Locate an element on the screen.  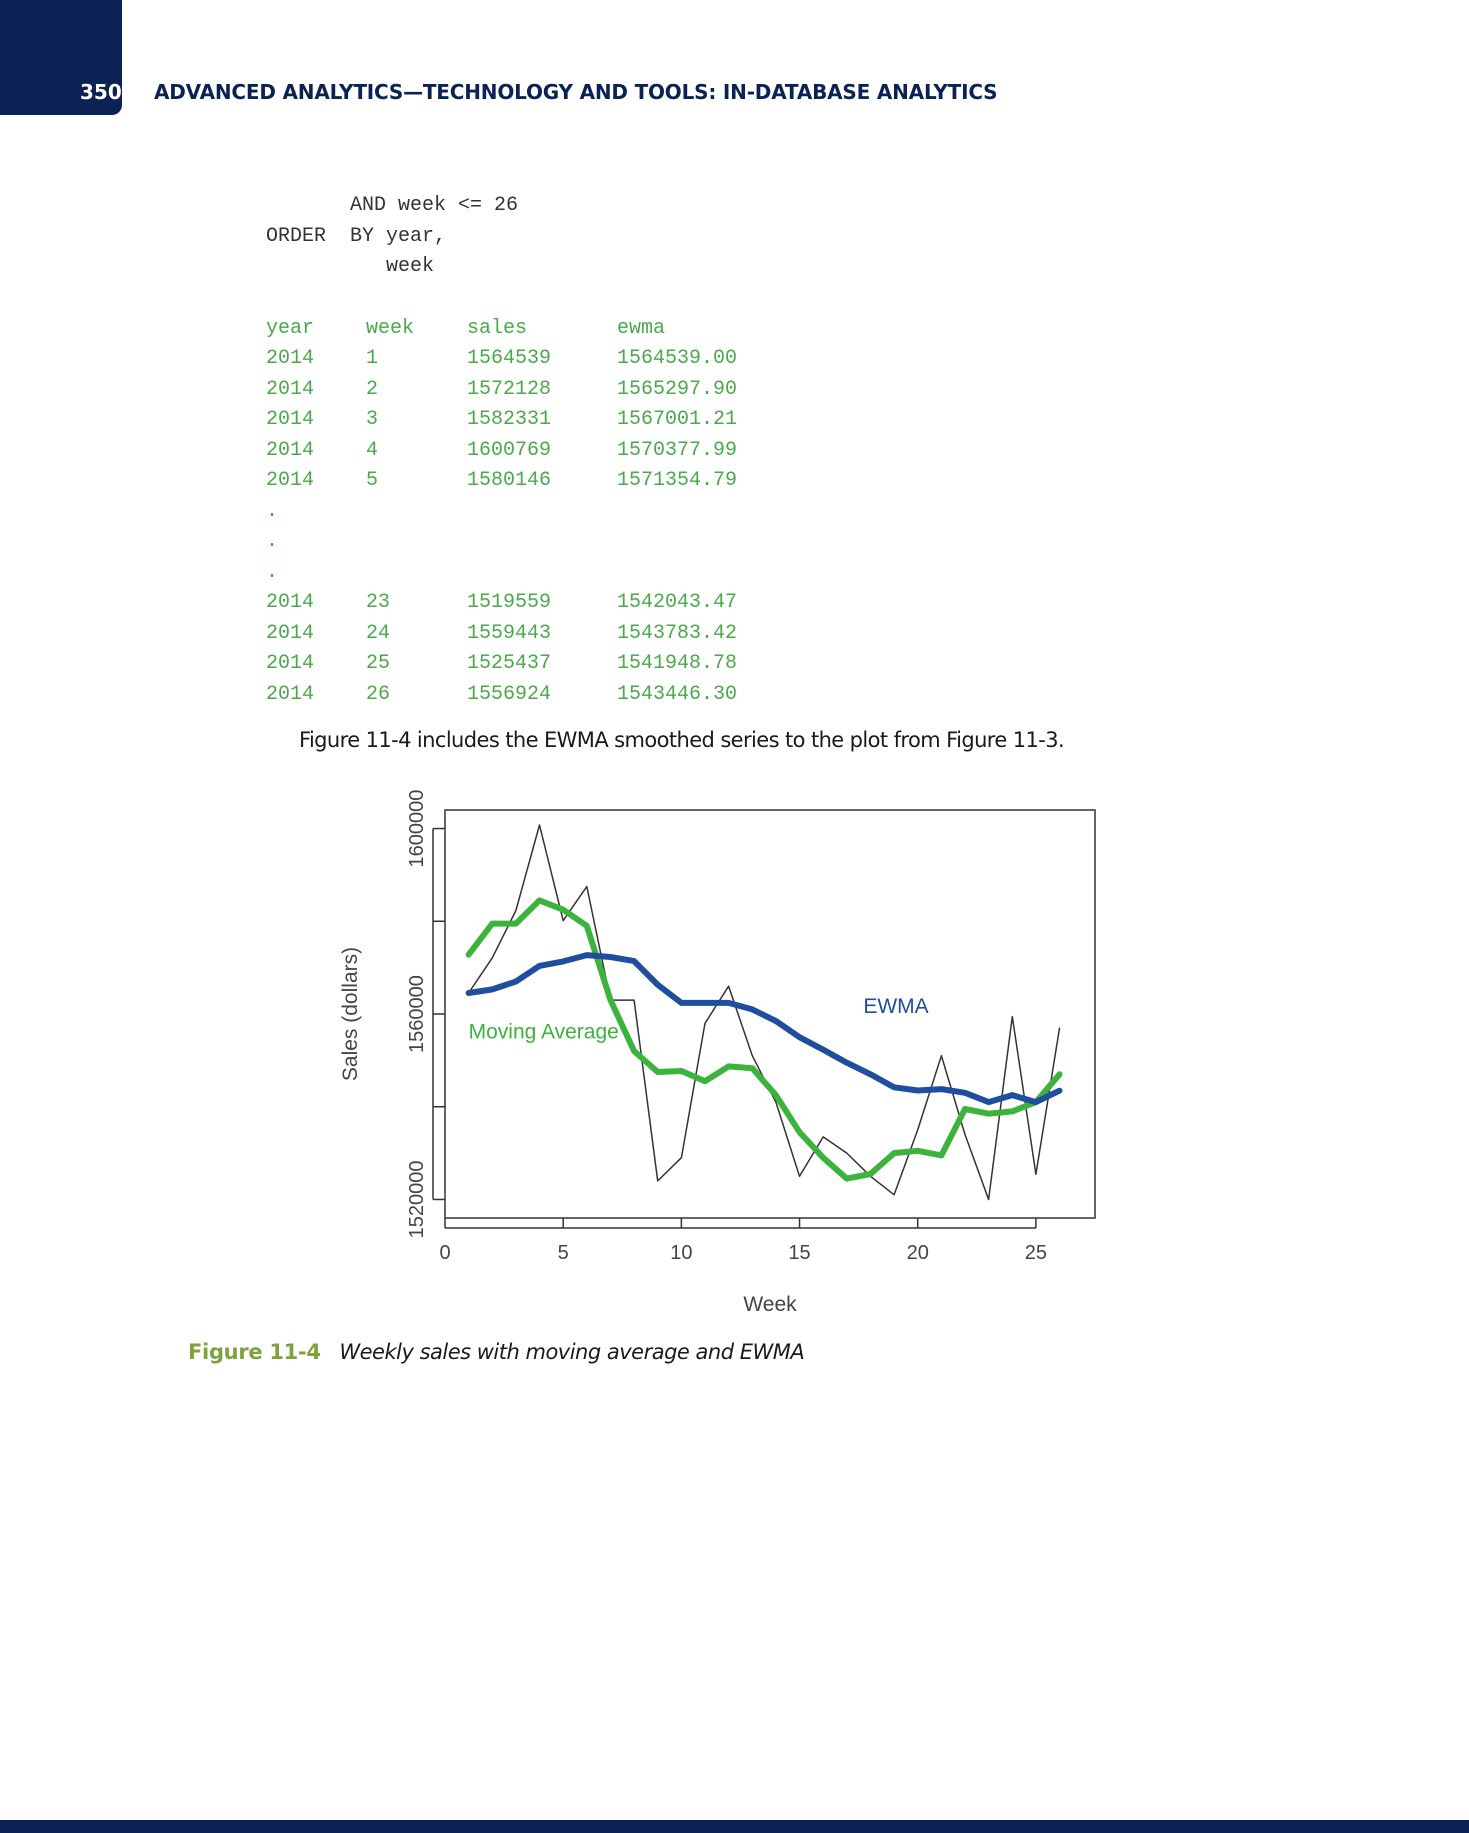
series-line-ewma is located at coordinates (764, 1029).